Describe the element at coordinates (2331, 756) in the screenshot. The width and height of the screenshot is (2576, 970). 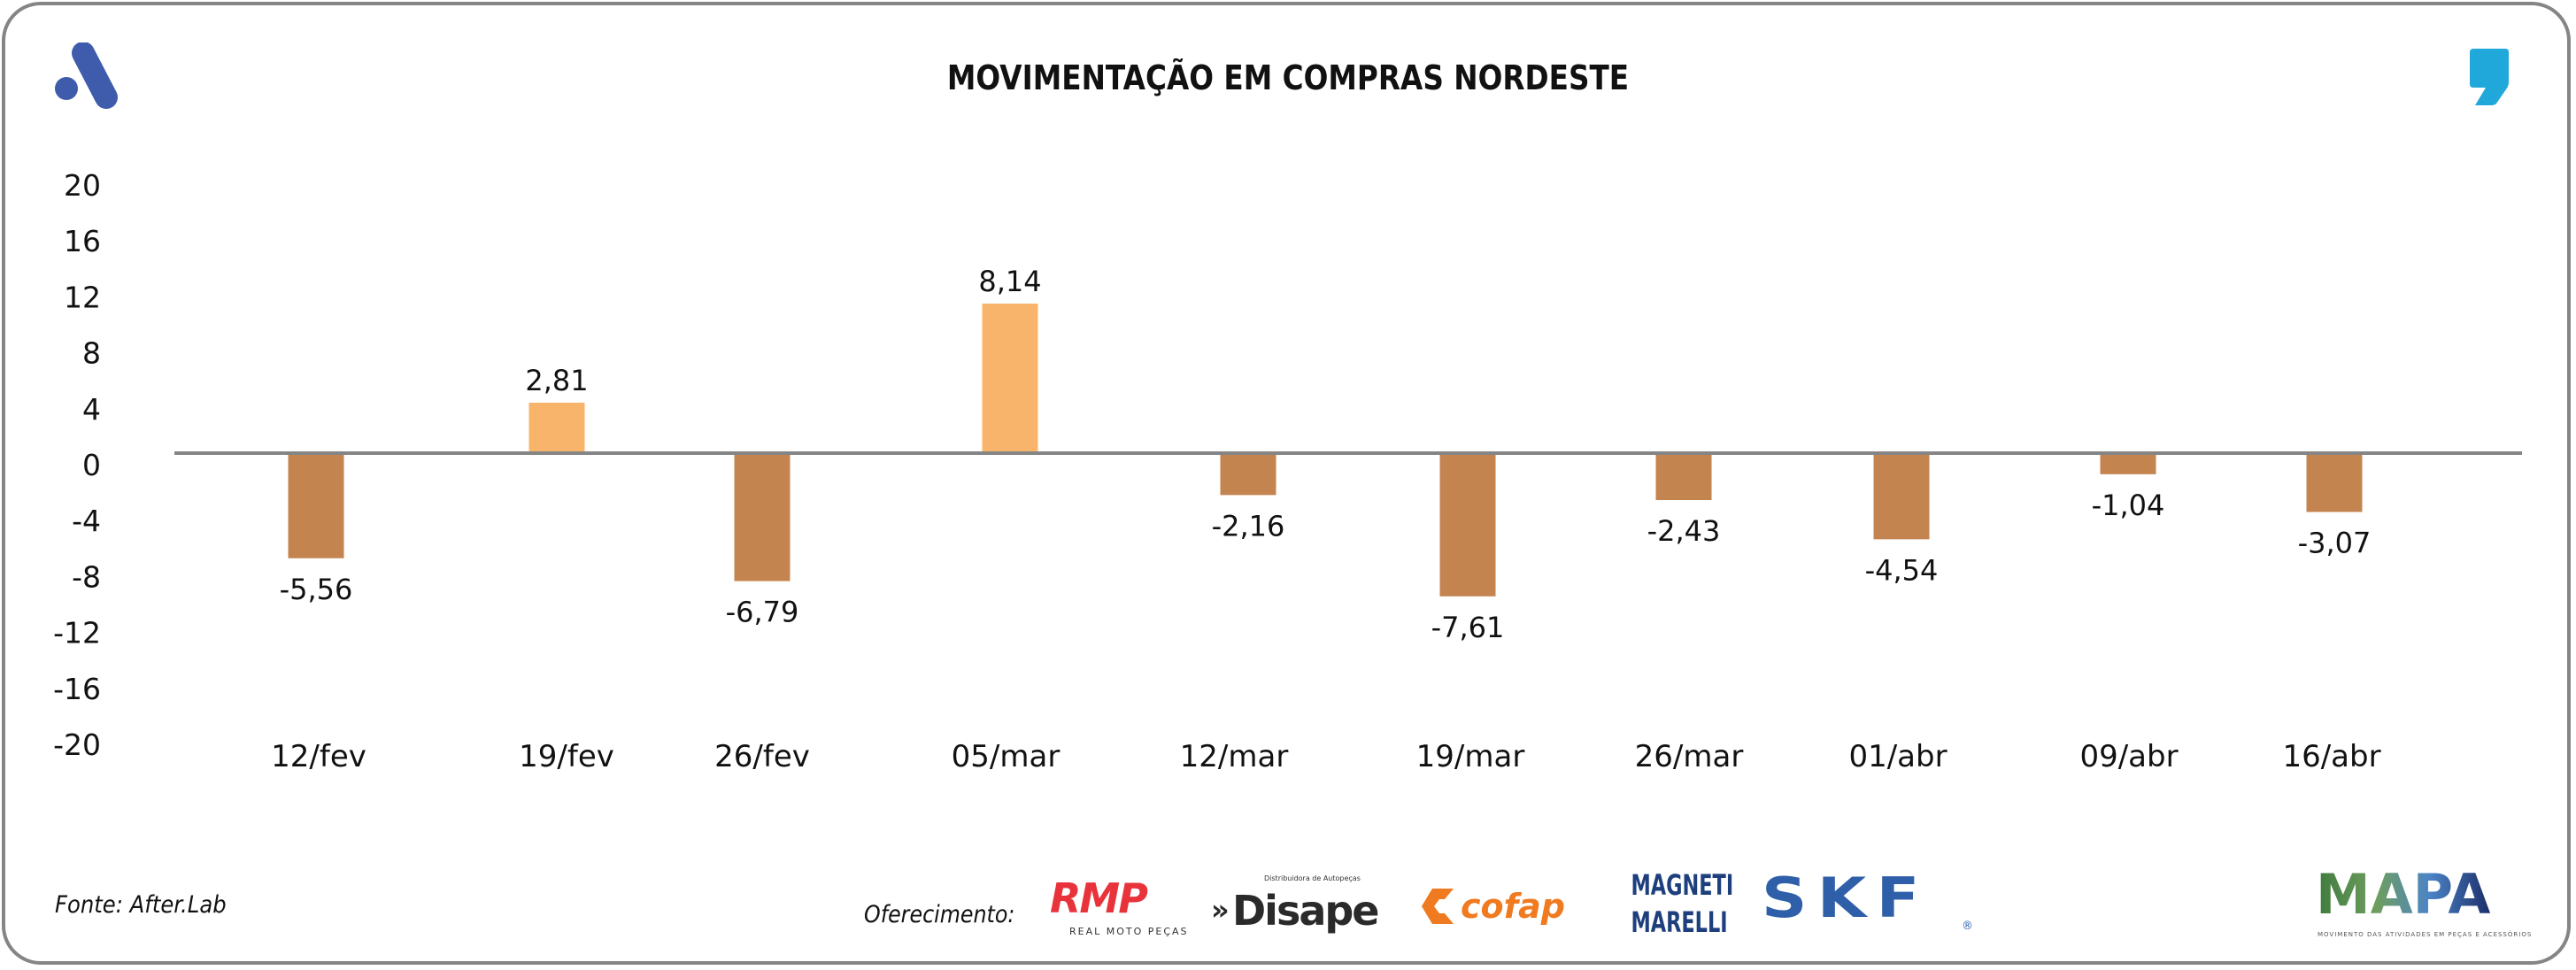
I see `x-category-label: 16/abr` at that location.